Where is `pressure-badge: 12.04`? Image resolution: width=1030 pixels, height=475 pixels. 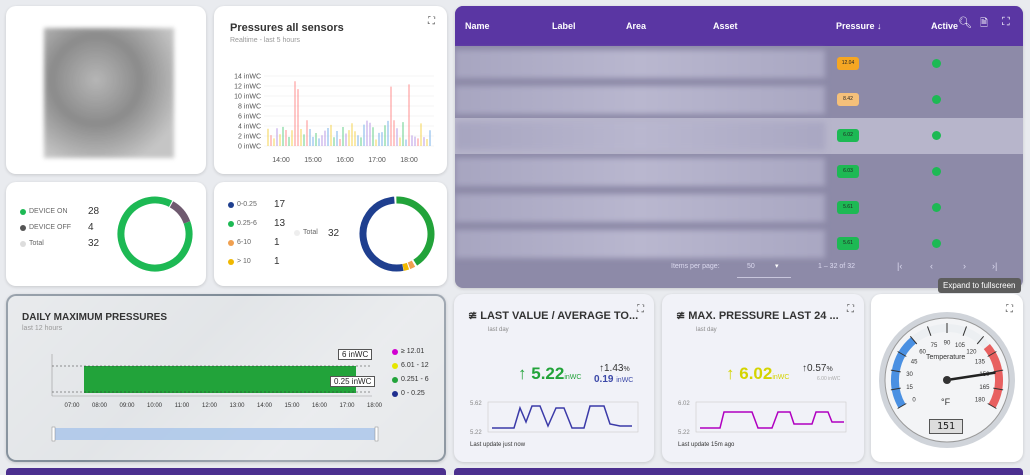
pressure-badge: 12.04 is located at coordinates (848, 63).